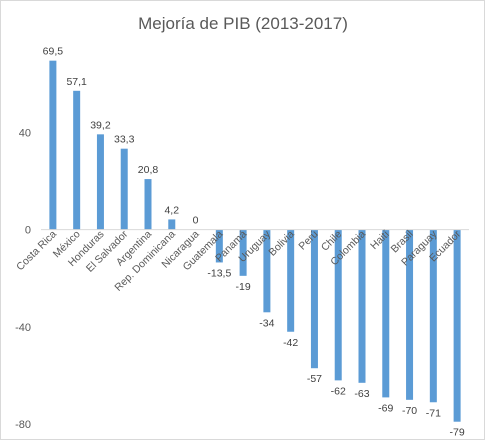 Image resolution: width=485 pixels, height=440 pixels. Describe the element at coordinates (148, 170) in the screenshot. I see `data-label: 20,8` at that location.